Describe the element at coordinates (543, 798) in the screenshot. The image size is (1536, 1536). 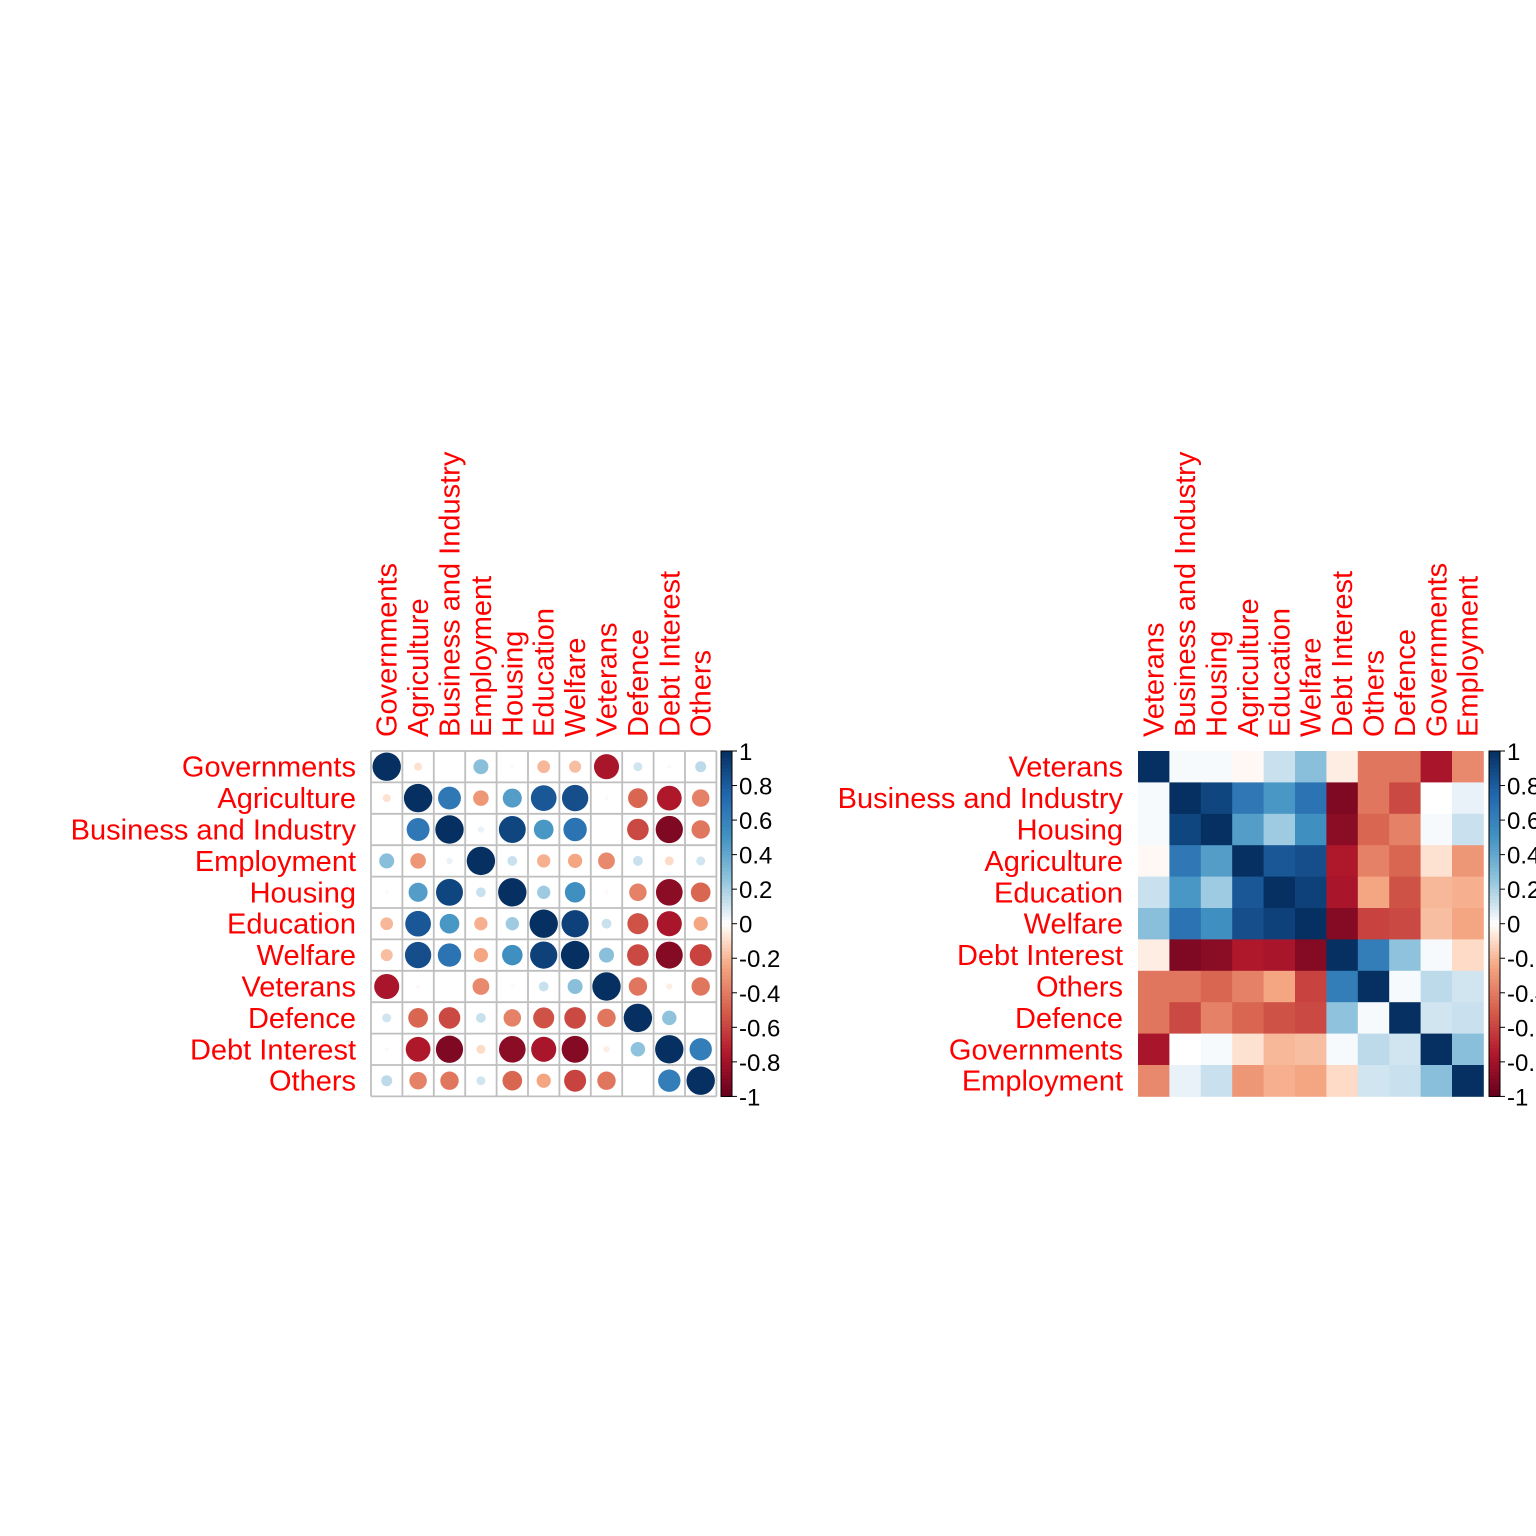
I see `cell-agriculture-education` at that location.